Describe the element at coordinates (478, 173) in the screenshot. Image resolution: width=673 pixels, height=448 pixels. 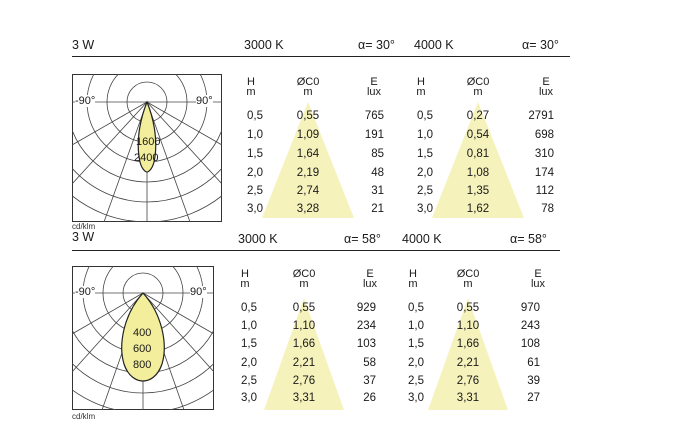
I see `table-cell-diameter: 1,08` at that location.